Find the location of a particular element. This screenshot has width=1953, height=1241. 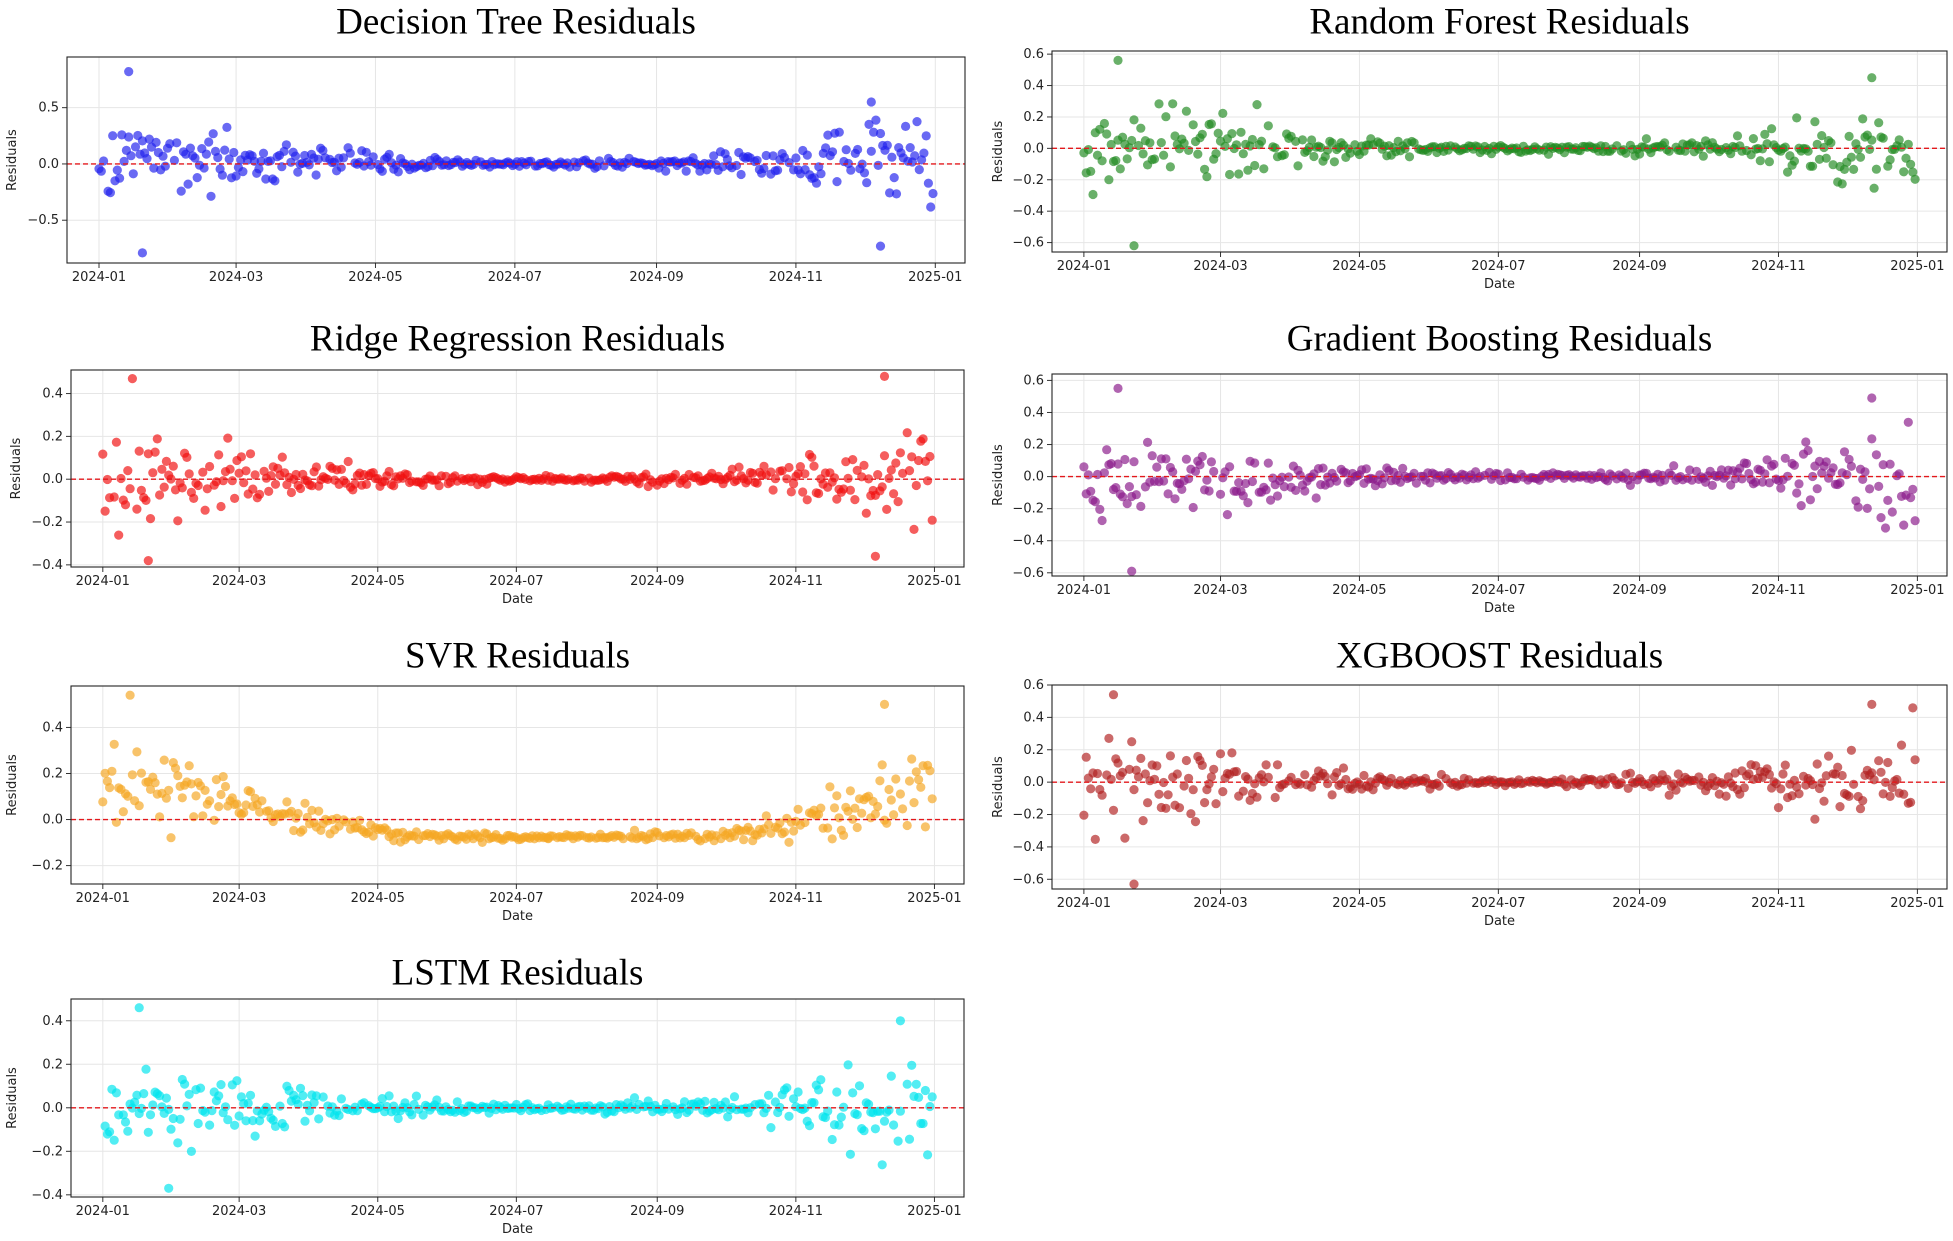

x-axis-label: Date is located at coordinates (1499, 921).